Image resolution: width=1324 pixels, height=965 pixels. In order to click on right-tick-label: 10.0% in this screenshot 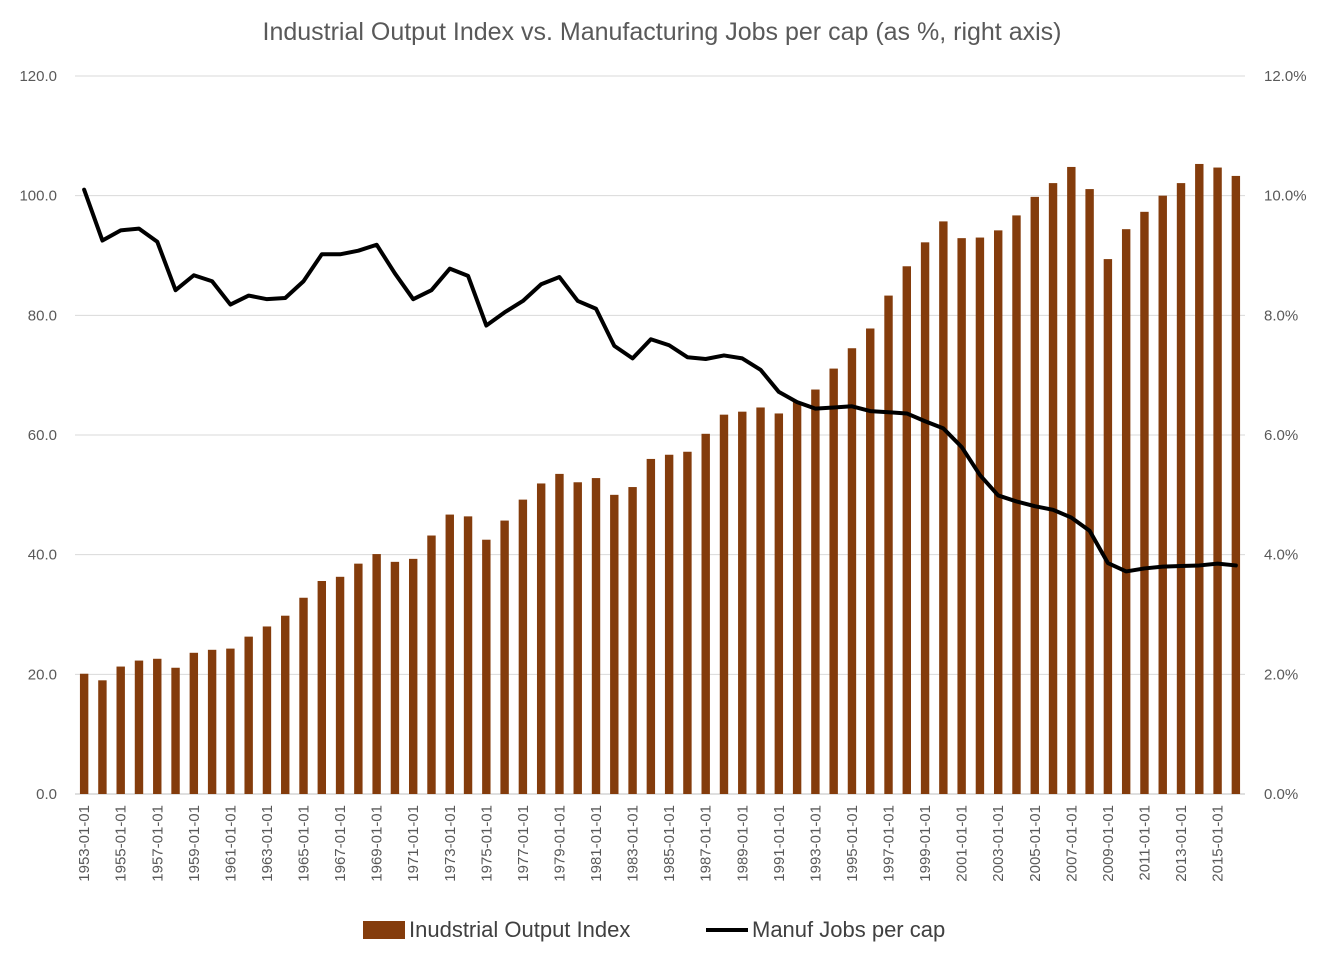, I will do `click(1285, 196)`.